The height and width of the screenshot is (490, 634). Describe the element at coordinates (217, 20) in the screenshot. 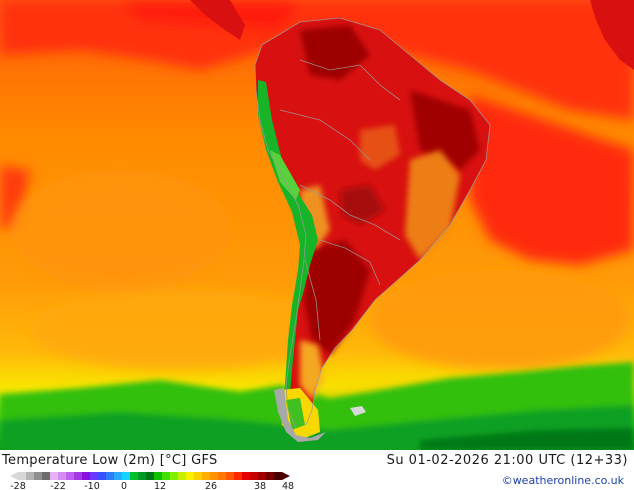

I see `central-america-land` at that location.